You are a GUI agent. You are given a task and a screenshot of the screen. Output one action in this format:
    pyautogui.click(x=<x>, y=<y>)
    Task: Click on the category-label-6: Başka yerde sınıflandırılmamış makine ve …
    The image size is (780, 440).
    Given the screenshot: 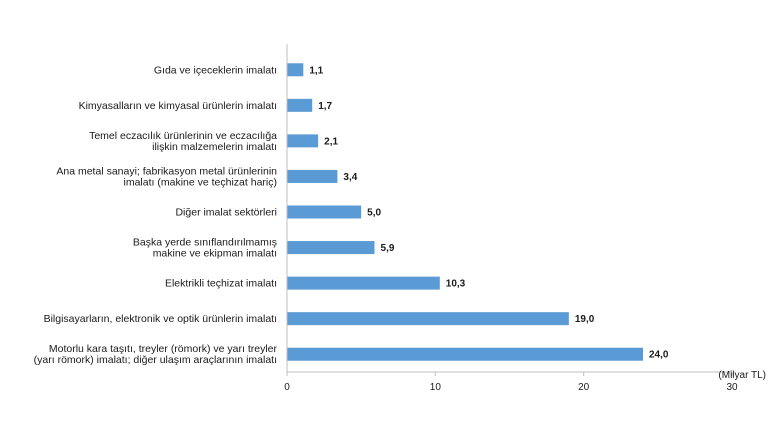 What is the action you would take?
    pyautogui.click(x=205, y=248)
    